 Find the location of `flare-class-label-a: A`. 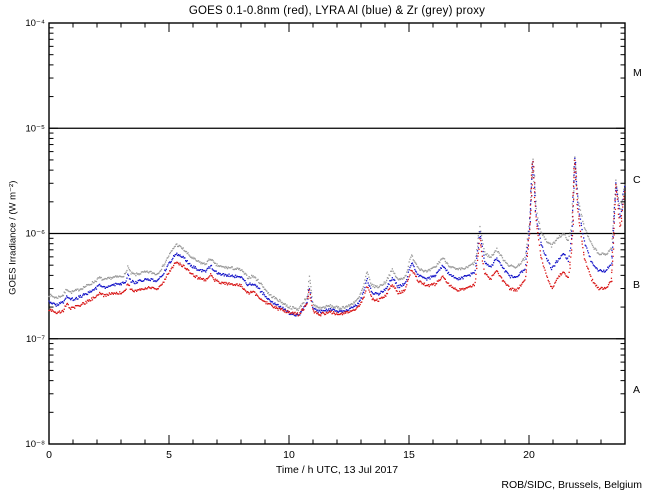

flare-class-label-a: A is located at coordinates (637, 389).